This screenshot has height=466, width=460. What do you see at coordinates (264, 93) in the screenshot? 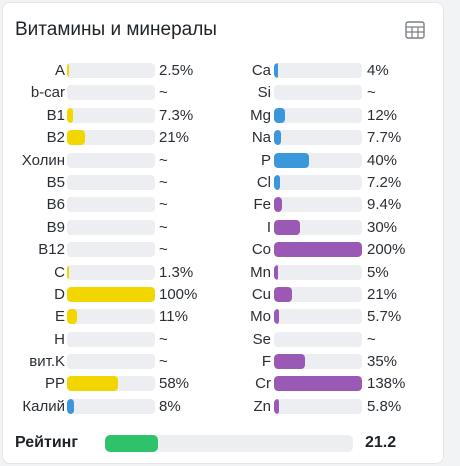
I see `nutrient-label: Si` at bounding box center [264, 93].